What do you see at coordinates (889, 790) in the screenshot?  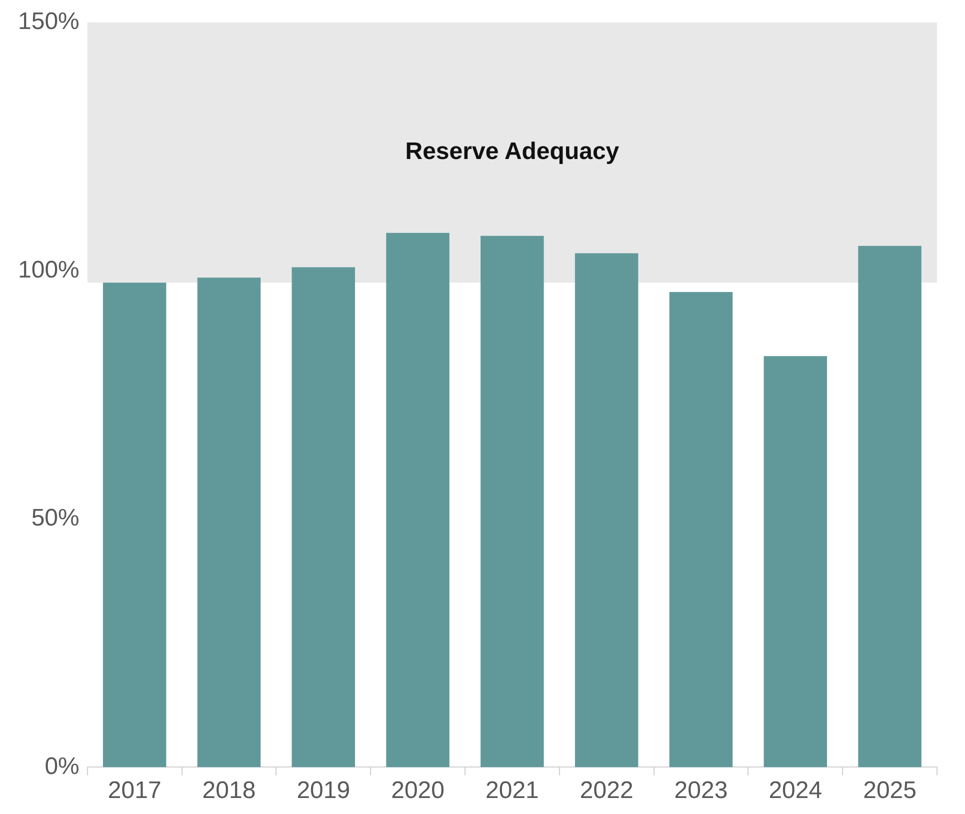 I see `x-tick-label: 2025` at bounding box center [889, 790].